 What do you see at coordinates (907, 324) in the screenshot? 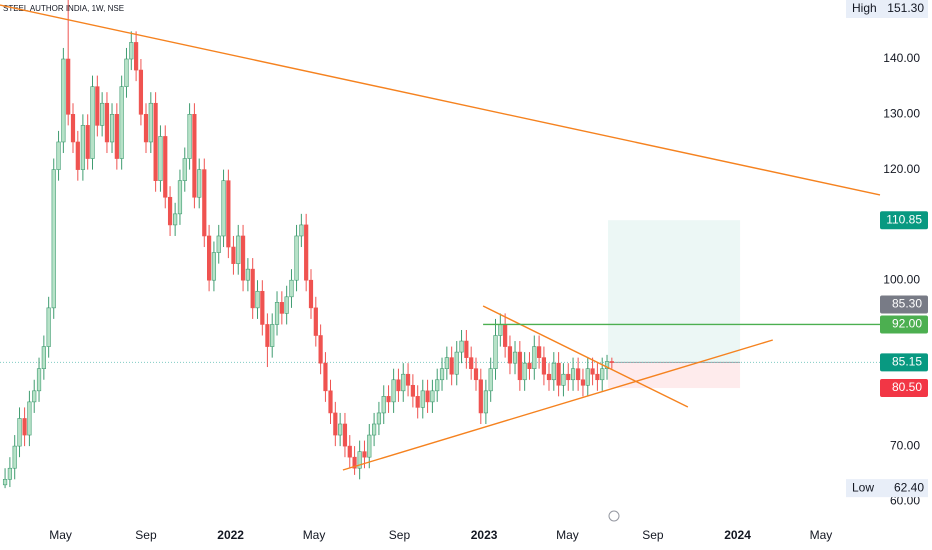
I see `price-tag-label: 92.00` at bounding box center [907, 324].